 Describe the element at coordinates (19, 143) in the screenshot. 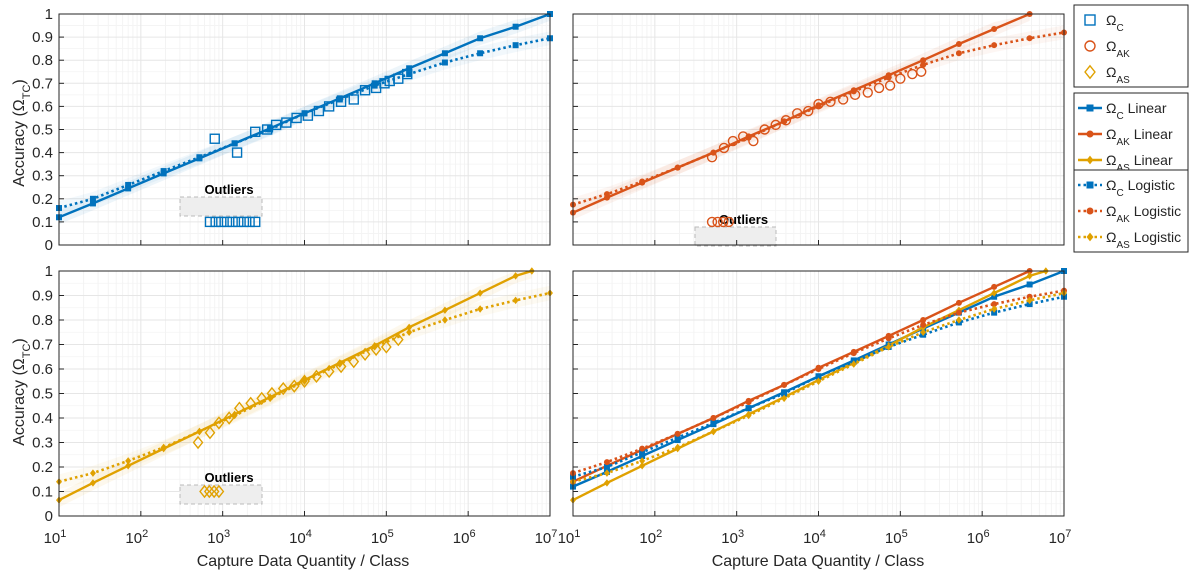

I see `ylabel-top-main: Accuracy (Ω` at that location.